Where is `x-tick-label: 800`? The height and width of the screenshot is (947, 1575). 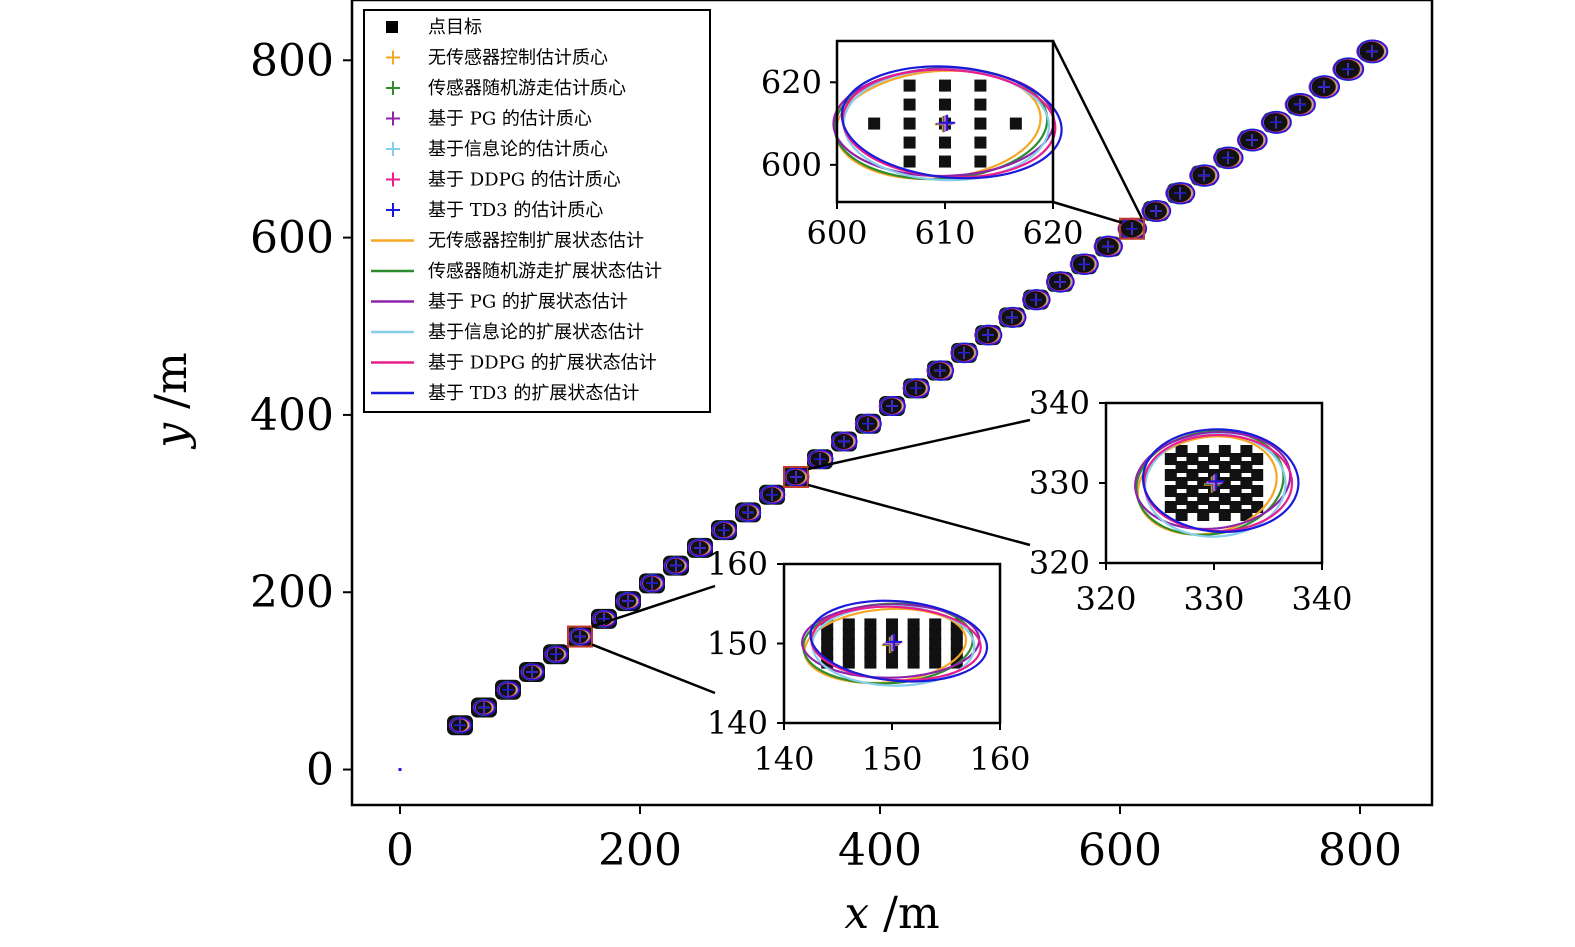
x-tick-label: 800 is located at coordinates (1360, 850).